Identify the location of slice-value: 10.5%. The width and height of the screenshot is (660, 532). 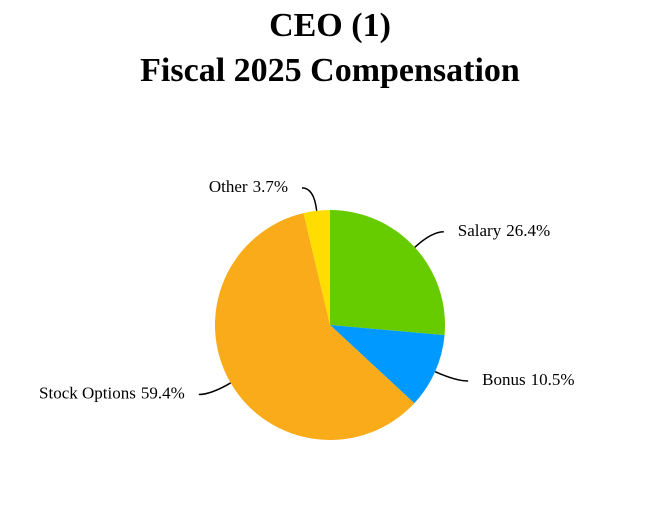
(553, 379).